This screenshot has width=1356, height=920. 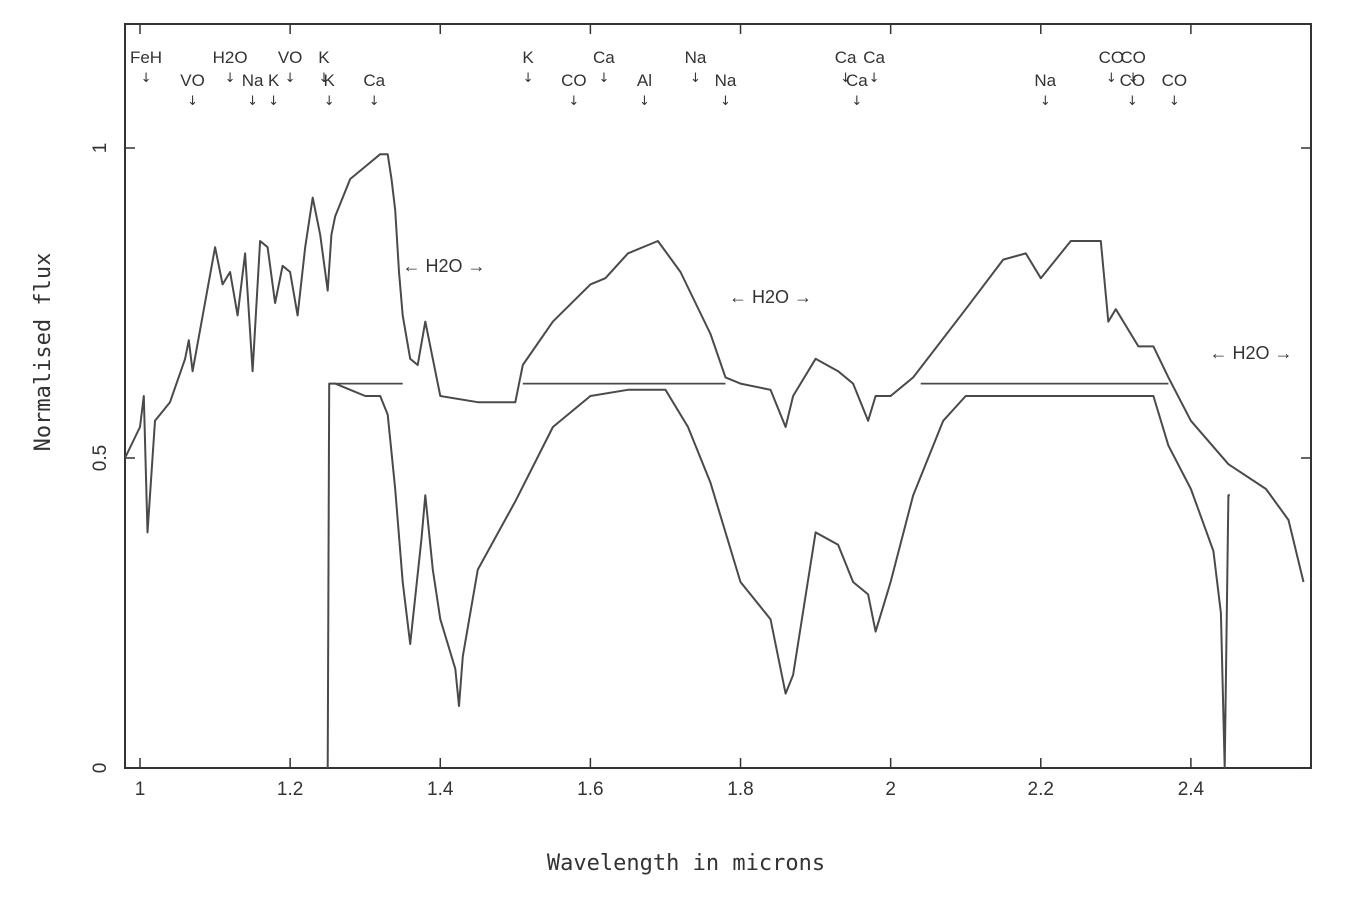 What do you see at coordinates (644, 80) in the screenshot?
I see `feature-label: Al` at bounding box center [644, 80].